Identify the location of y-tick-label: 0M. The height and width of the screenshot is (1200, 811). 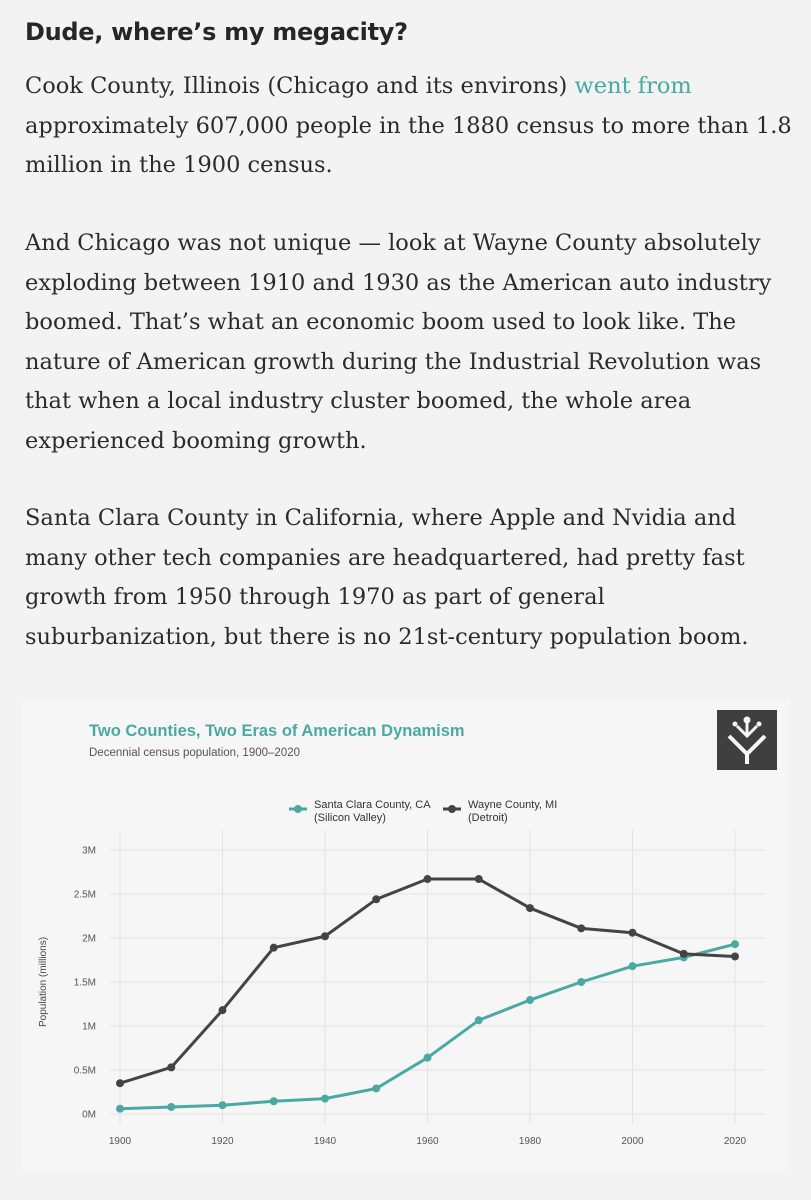
(89, 1115).